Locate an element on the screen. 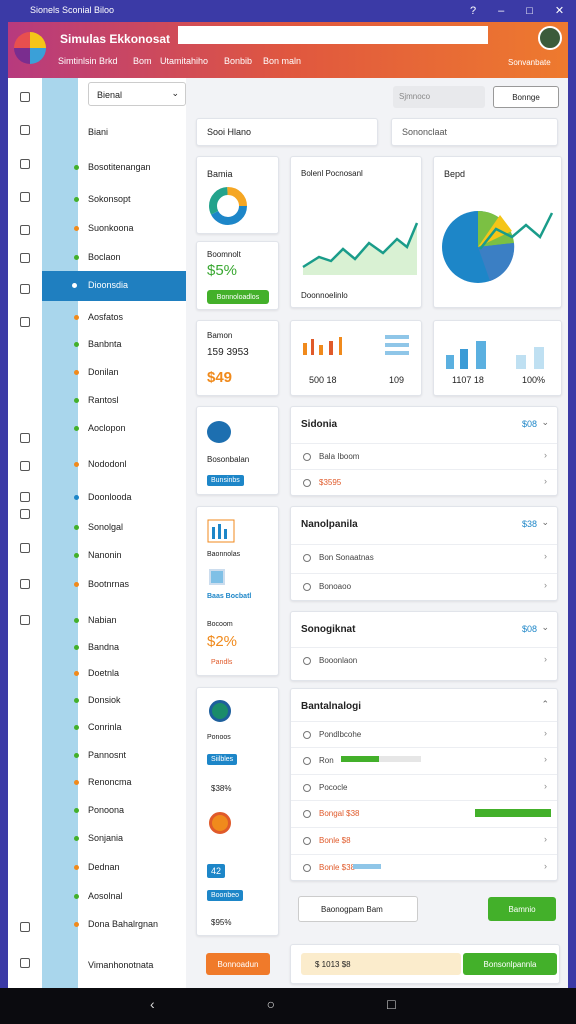  section-row: Pondlbcohe › is located at coordinates (424, 734).